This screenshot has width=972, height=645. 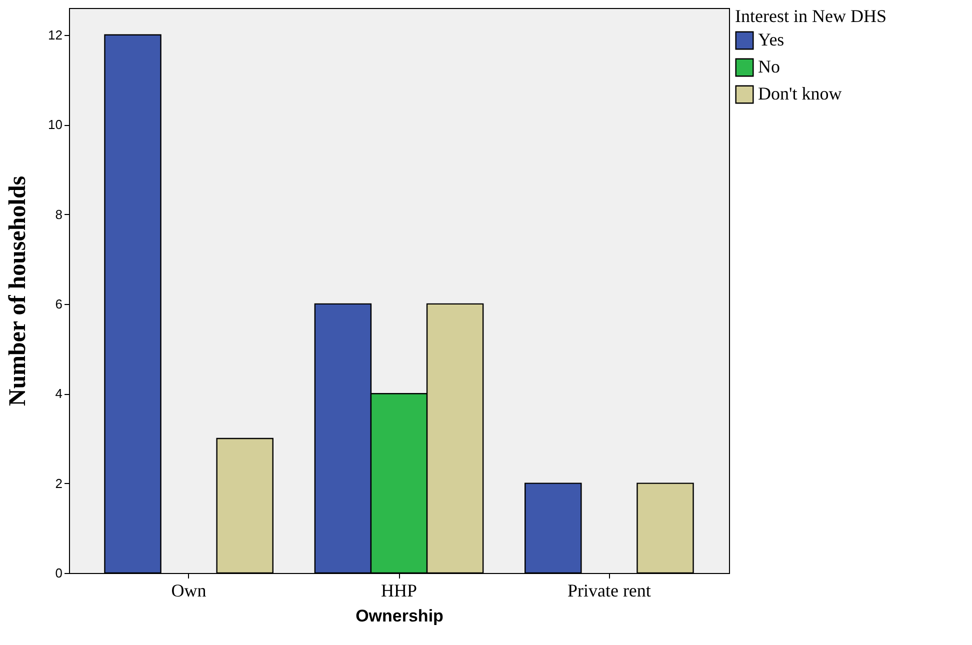 What do you see at coordinates (609, 590) in the screenshot?
I see `x-tick-label: Private rent` at bounding box center [609, 590].